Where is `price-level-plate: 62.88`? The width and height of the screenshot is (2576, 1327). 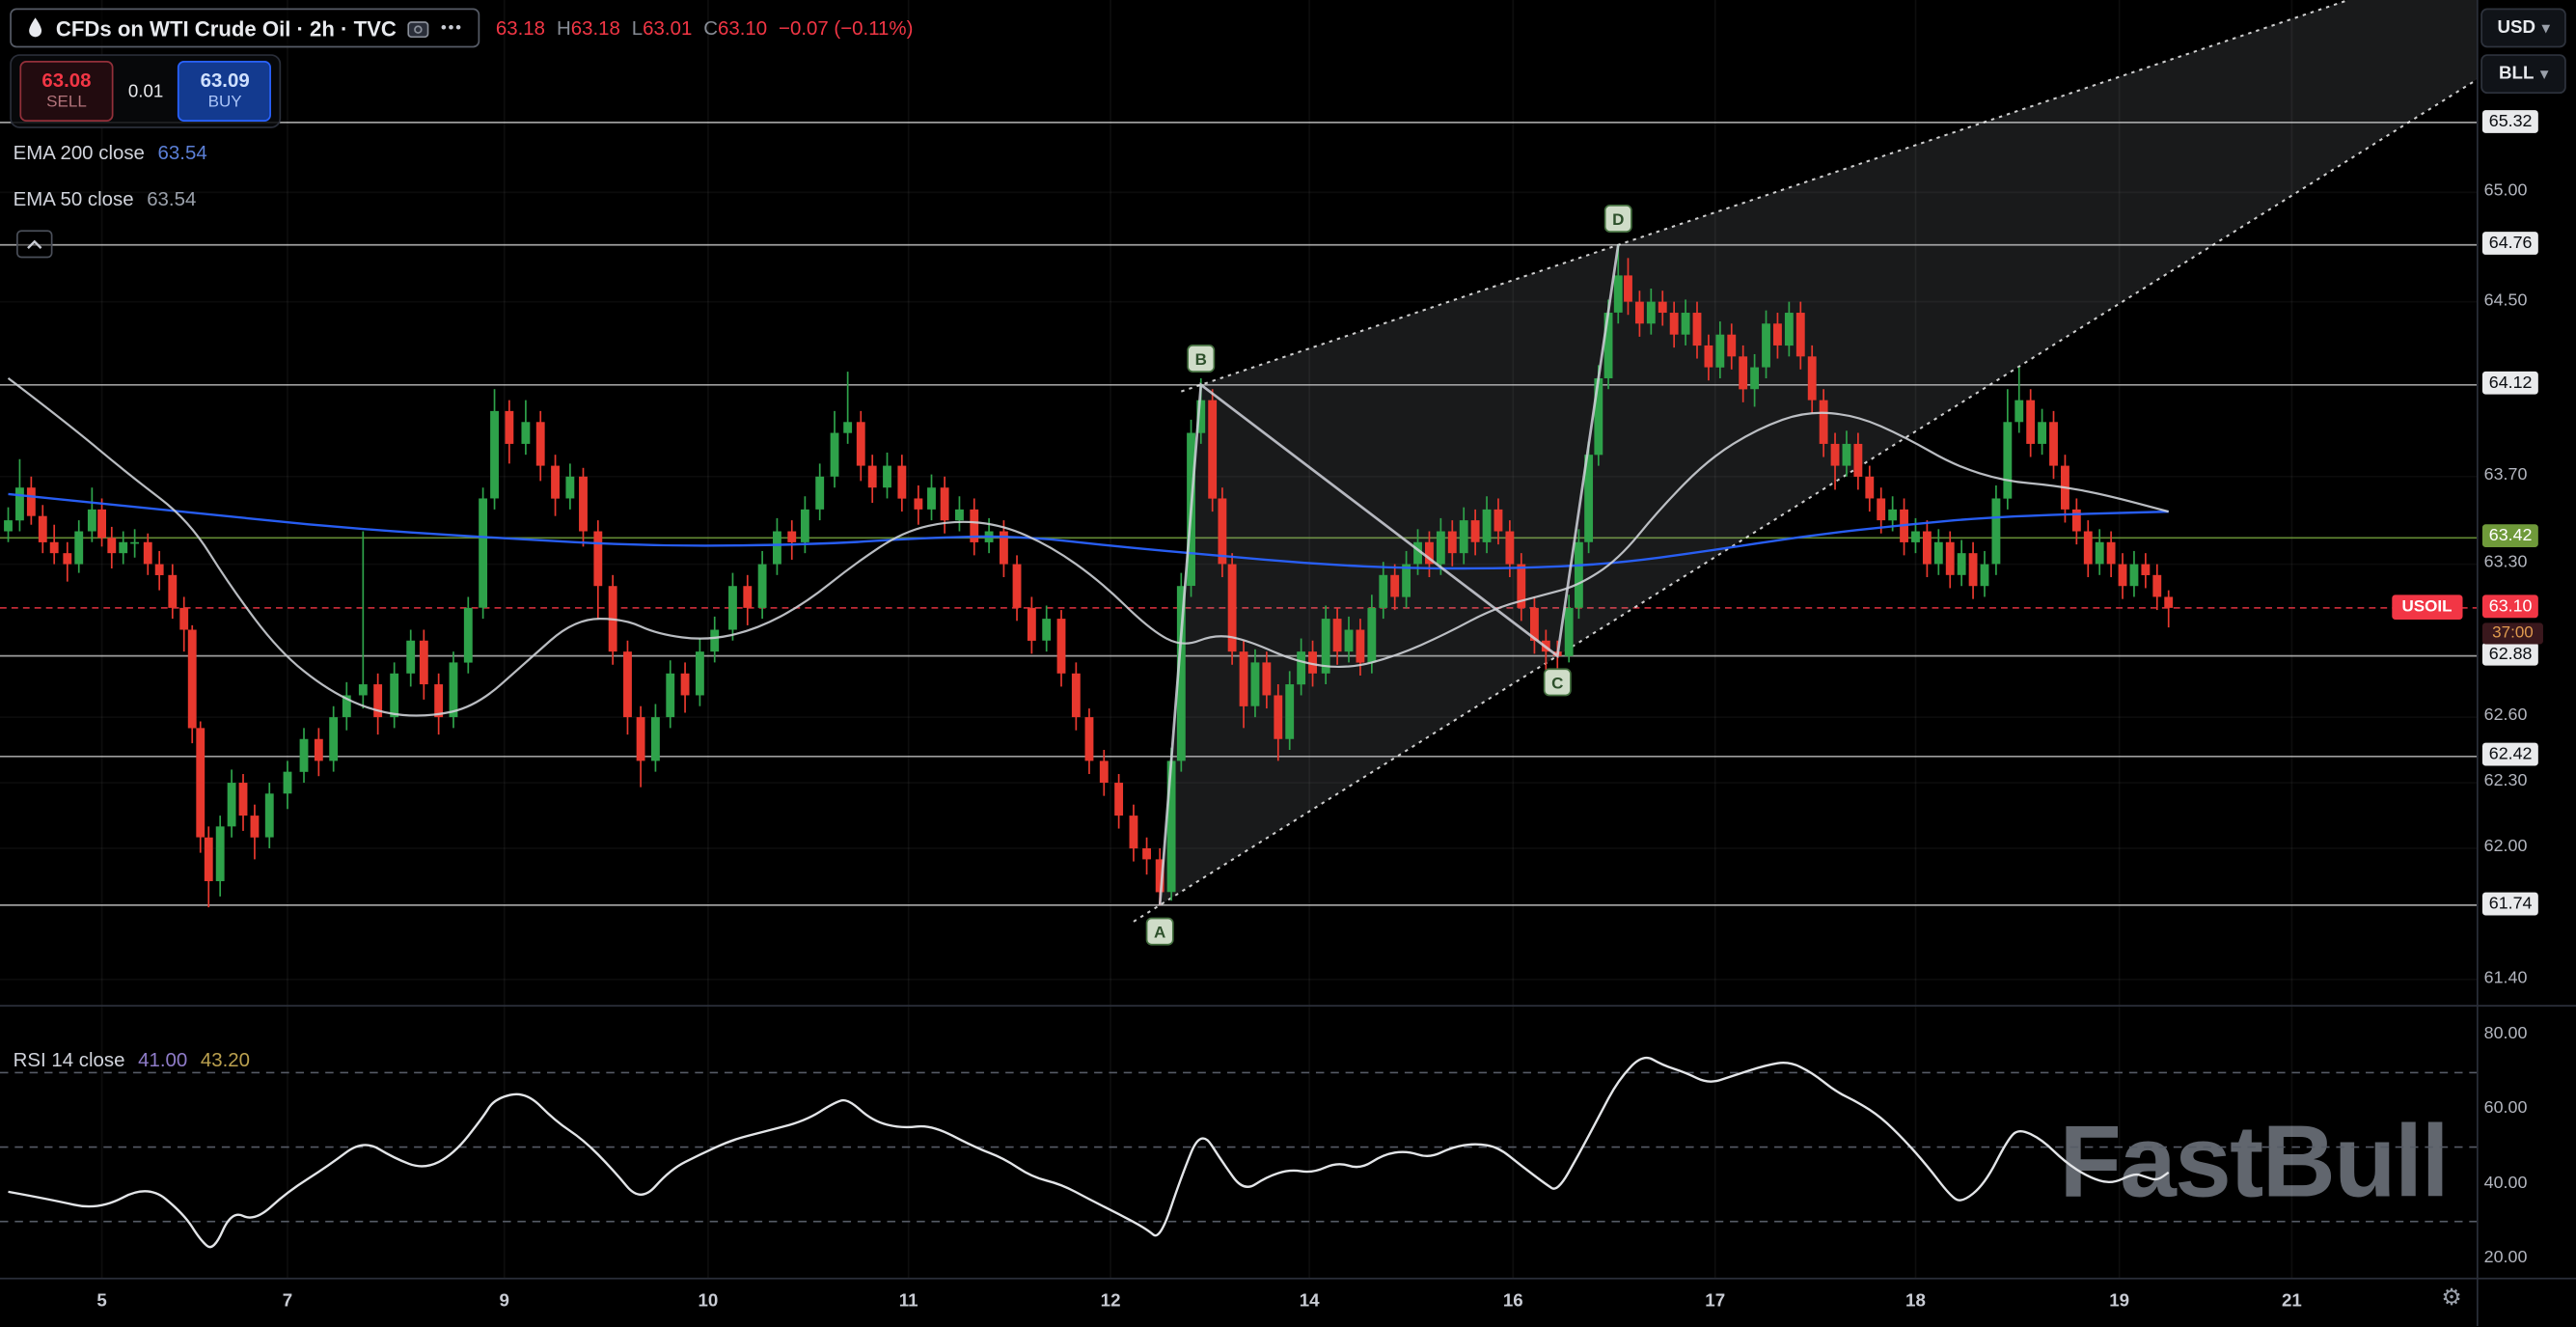
price-level-plate: 62.88 is located at coordinates (2510, 654).